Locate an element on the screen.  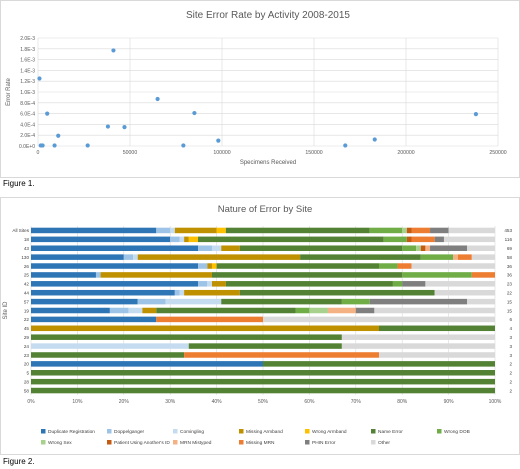
x-tick-label: 50000 is located at coordinates (130, 153).